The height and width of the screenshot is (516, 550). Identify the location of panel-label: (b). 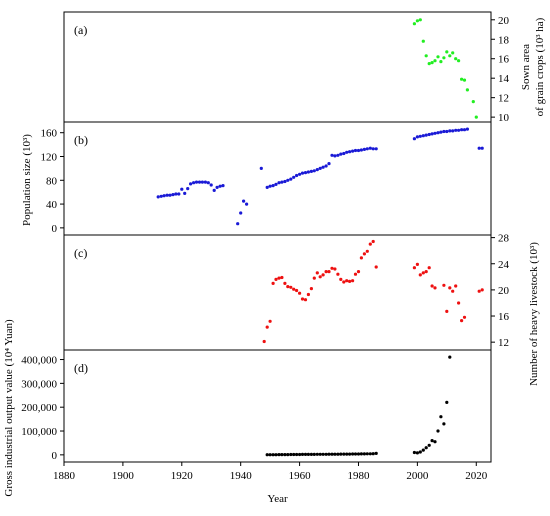
(81, 140).